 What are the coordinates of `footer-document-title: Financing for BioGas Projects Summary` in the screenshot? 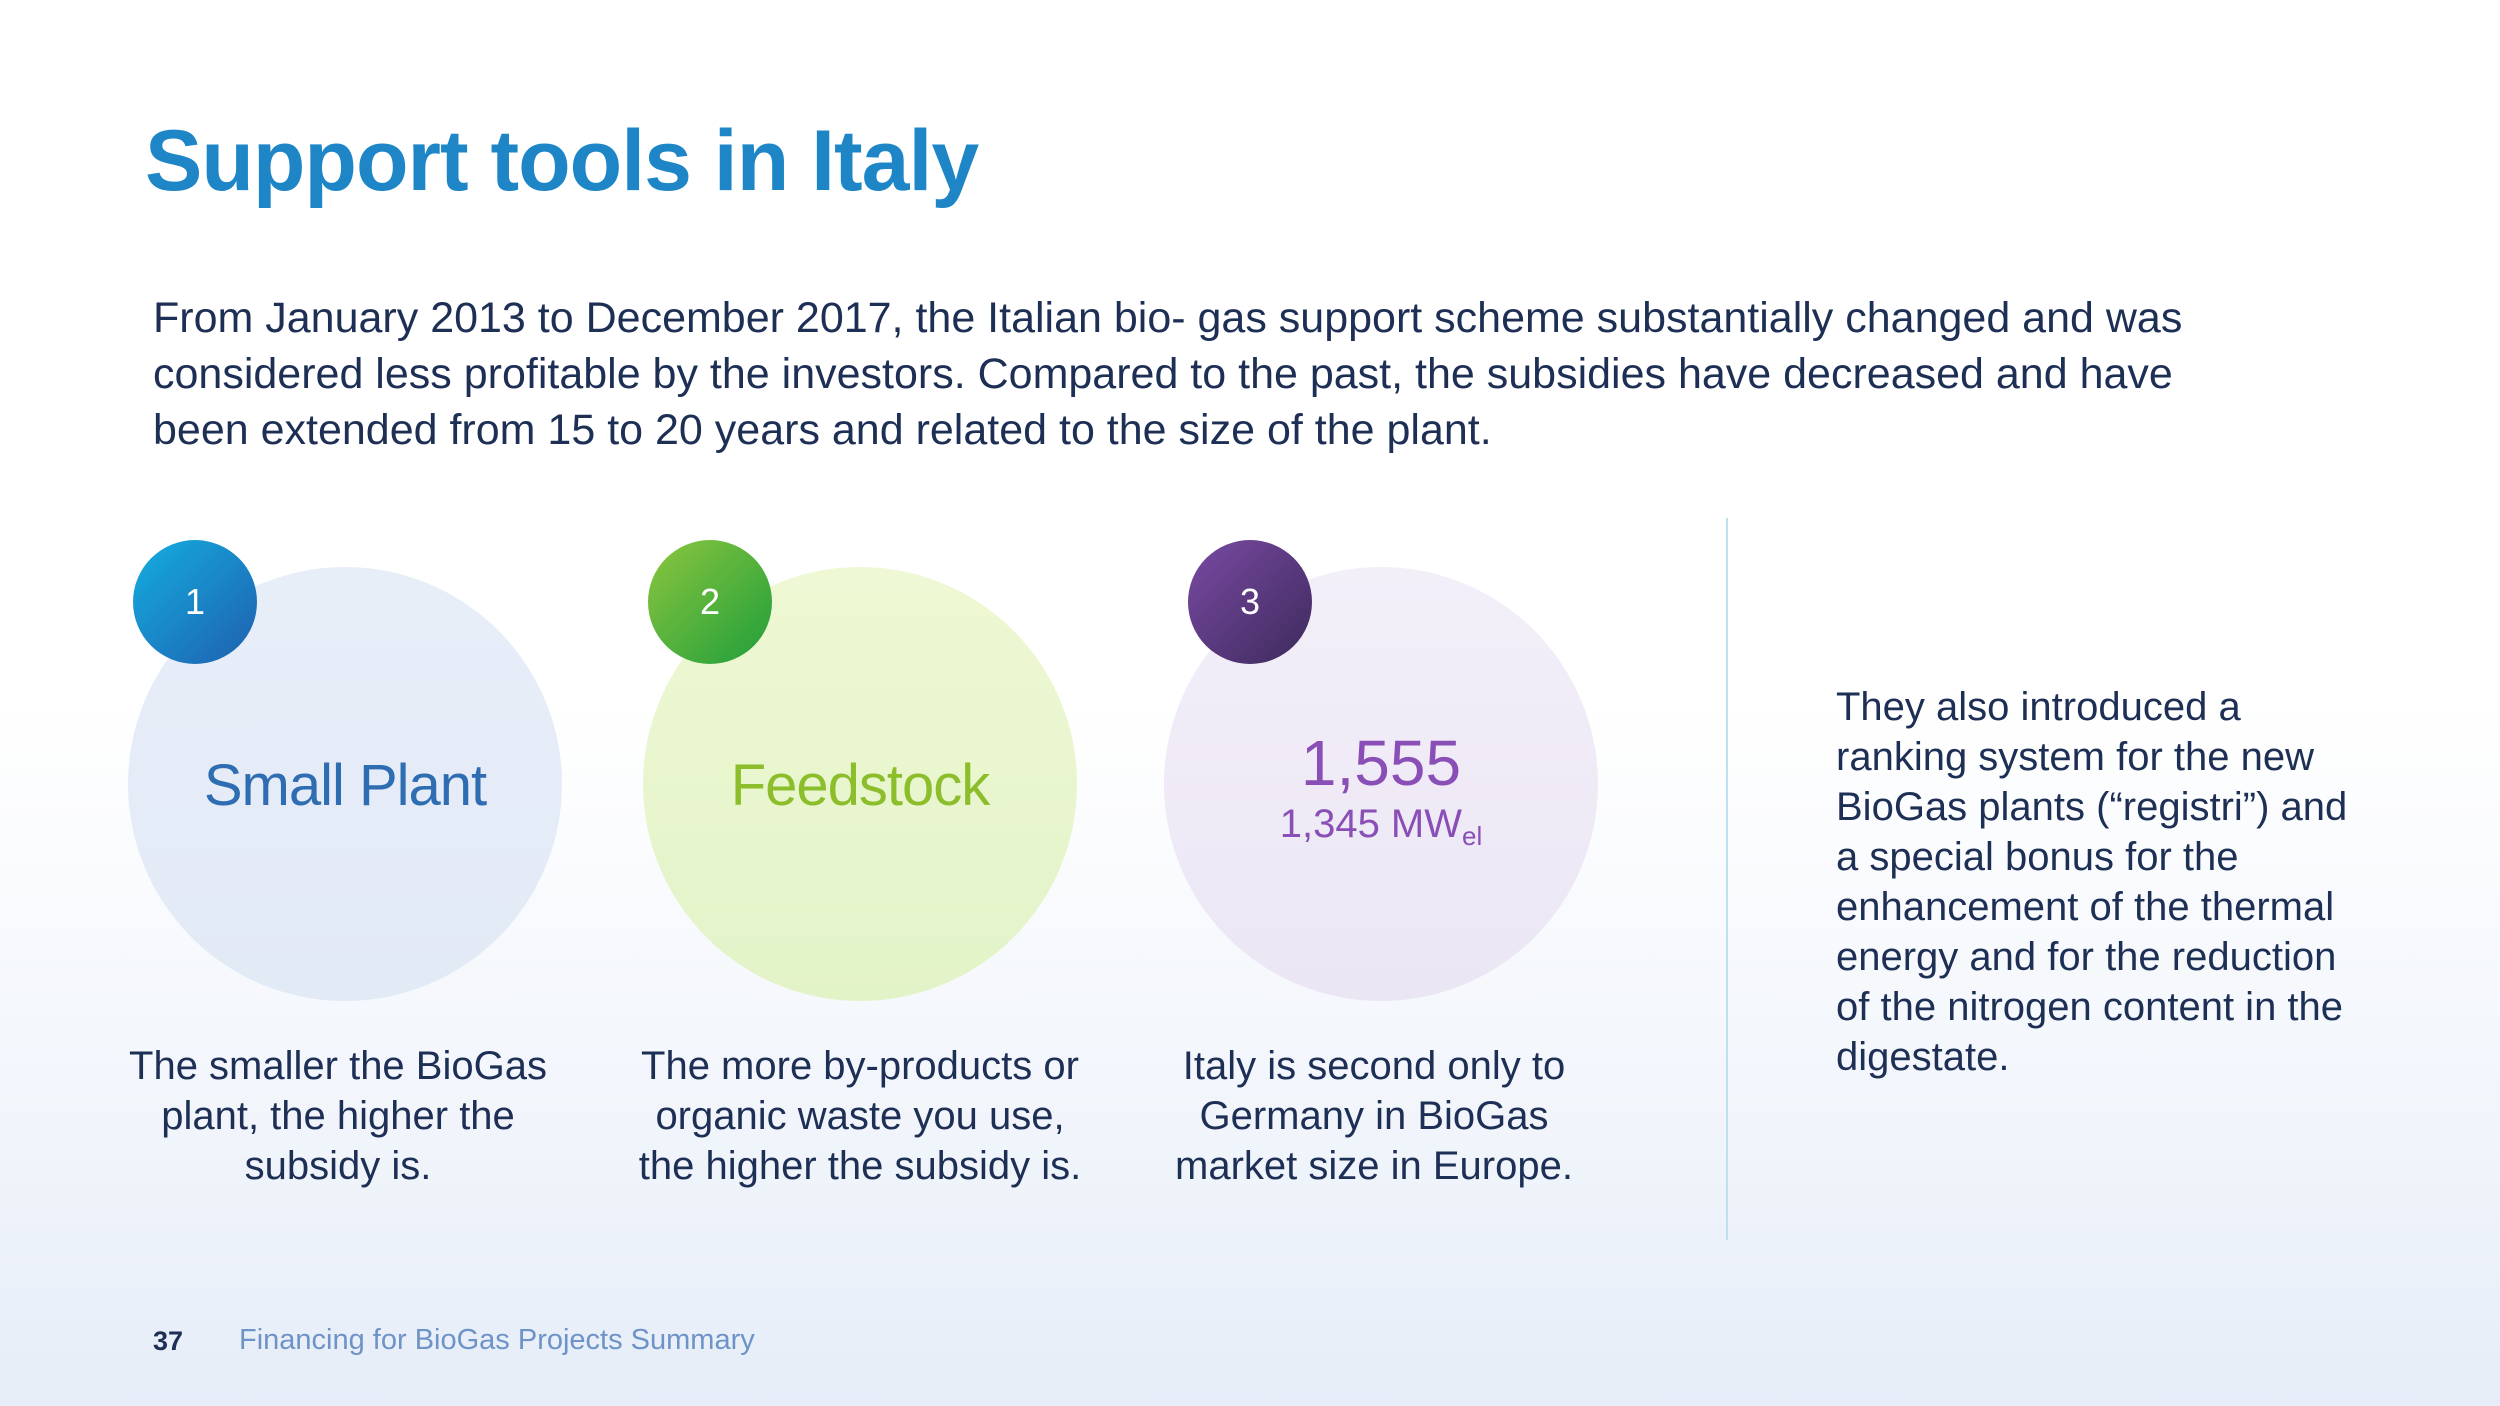 It's located at (497, 1340).